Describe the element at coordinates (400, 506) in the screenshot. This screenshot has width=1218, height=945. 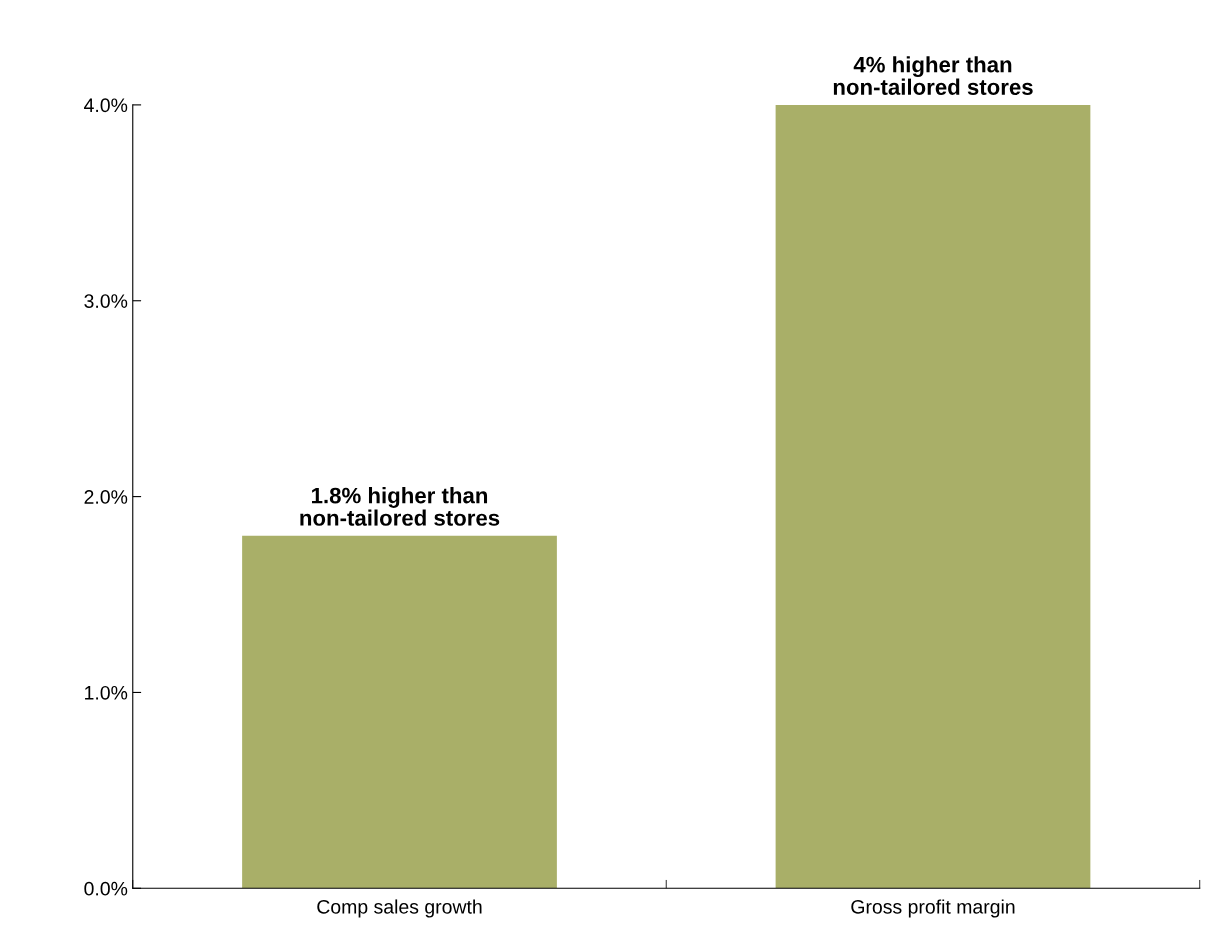
I see `data-label: 1.8% higher than non-tailored stores` at that location.